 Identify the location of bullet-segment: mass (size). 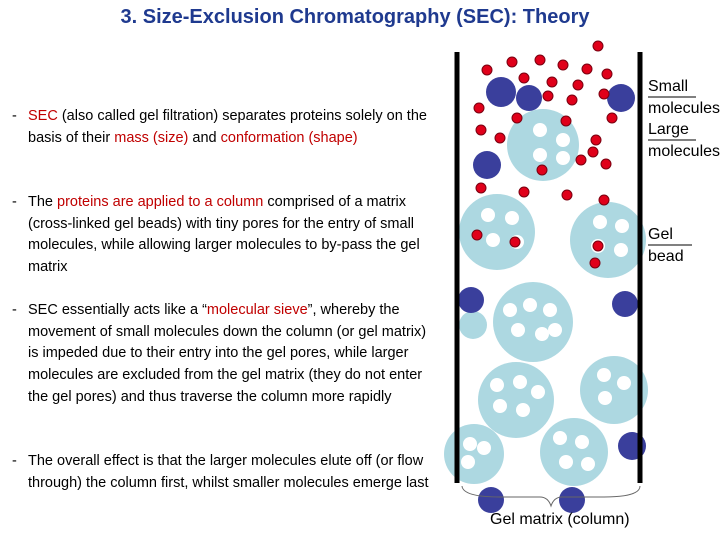
(151, 137).